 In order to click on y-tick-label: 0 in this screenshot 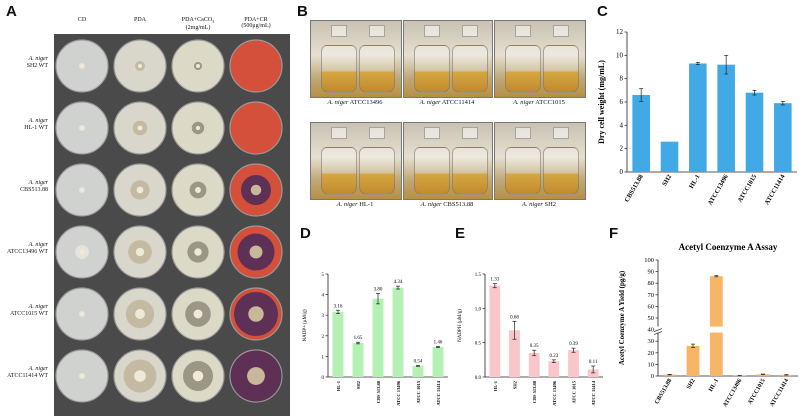, I will do `click(323, 378)`.